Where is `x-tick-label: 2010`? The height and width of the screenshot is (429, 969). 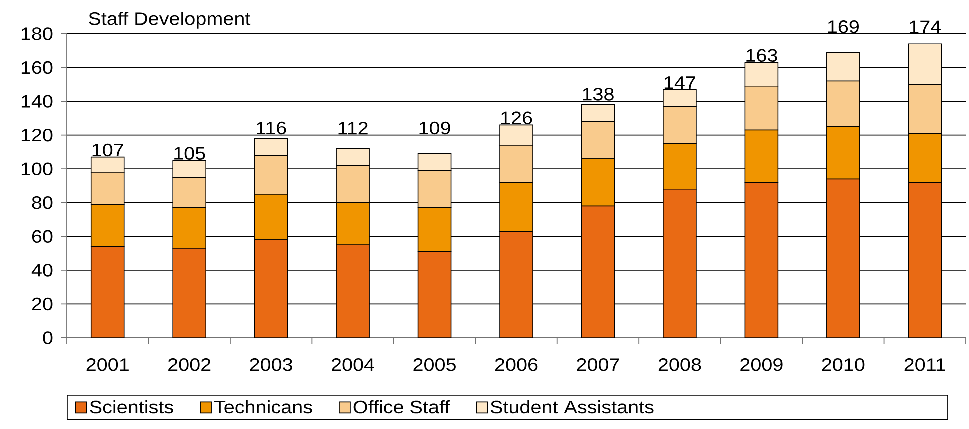 x-tick-label: 2010 is located at coordinates (843, 365).